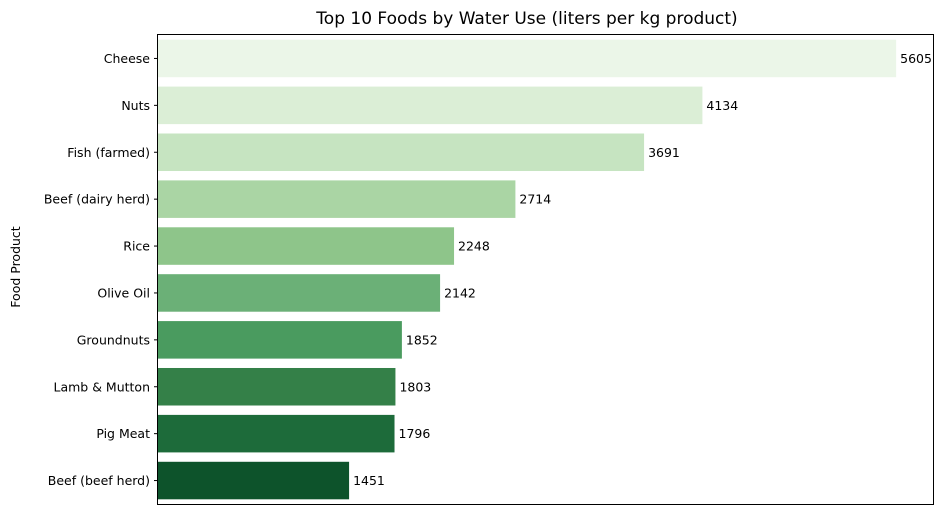 The image size is (944, 505). Describe the element at coordinates (722, 105) in the screenshot. I see `data-label: 4134` at that location.